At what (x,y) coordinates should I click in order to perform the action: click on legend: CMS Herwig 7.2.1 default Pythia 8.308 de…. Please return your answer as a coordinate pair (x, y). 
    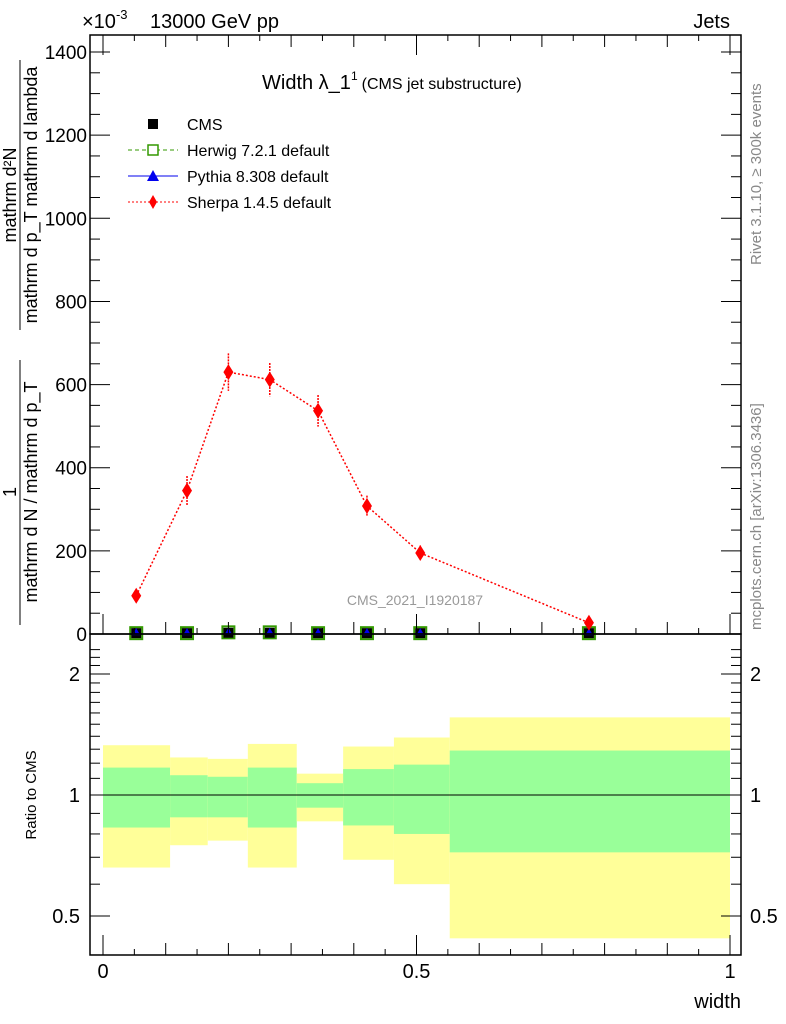
    Looking at the image, I should click on (230, 164).